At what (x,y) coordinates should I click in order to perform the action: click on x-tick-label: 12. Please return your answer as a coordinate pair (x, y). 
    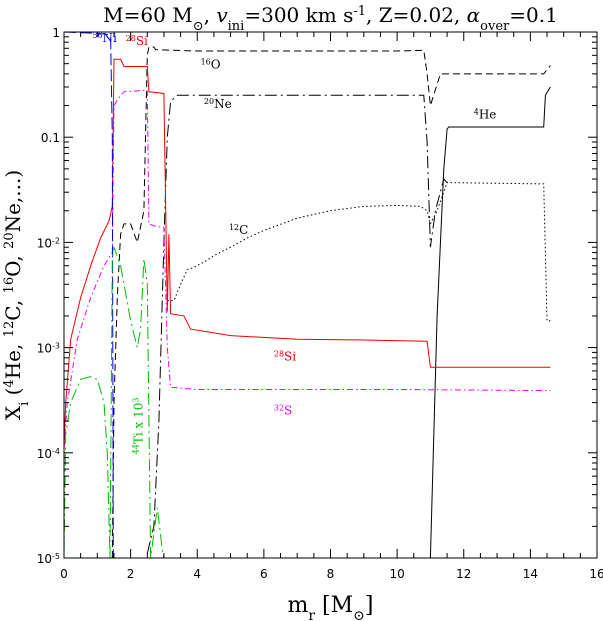
    Looking at the image, I should click on (463, 574).